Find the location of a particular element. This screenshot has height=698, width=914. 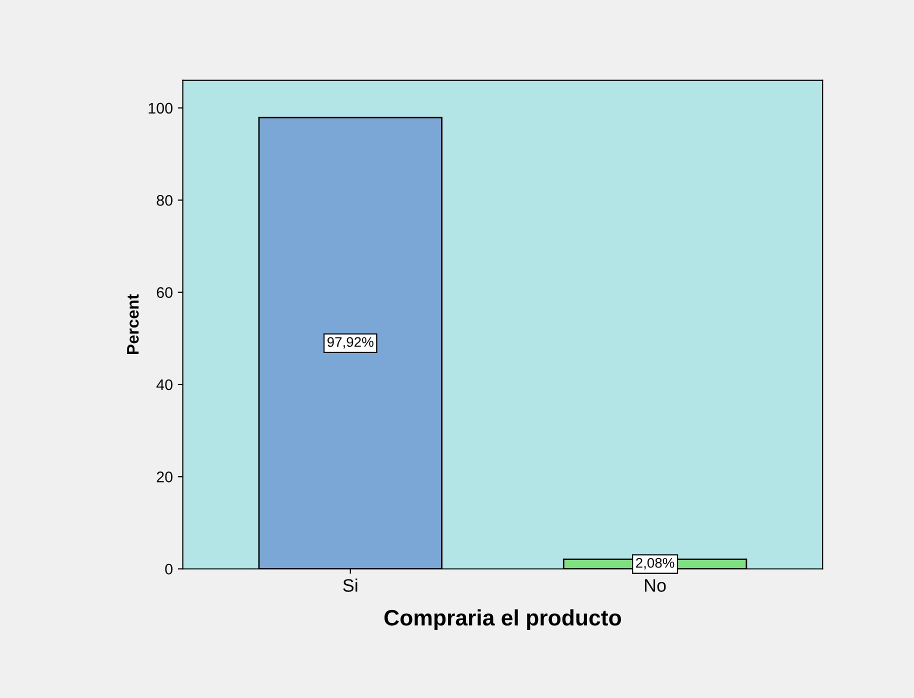

x-tick-label: Si is located at coordinates (350, 585).